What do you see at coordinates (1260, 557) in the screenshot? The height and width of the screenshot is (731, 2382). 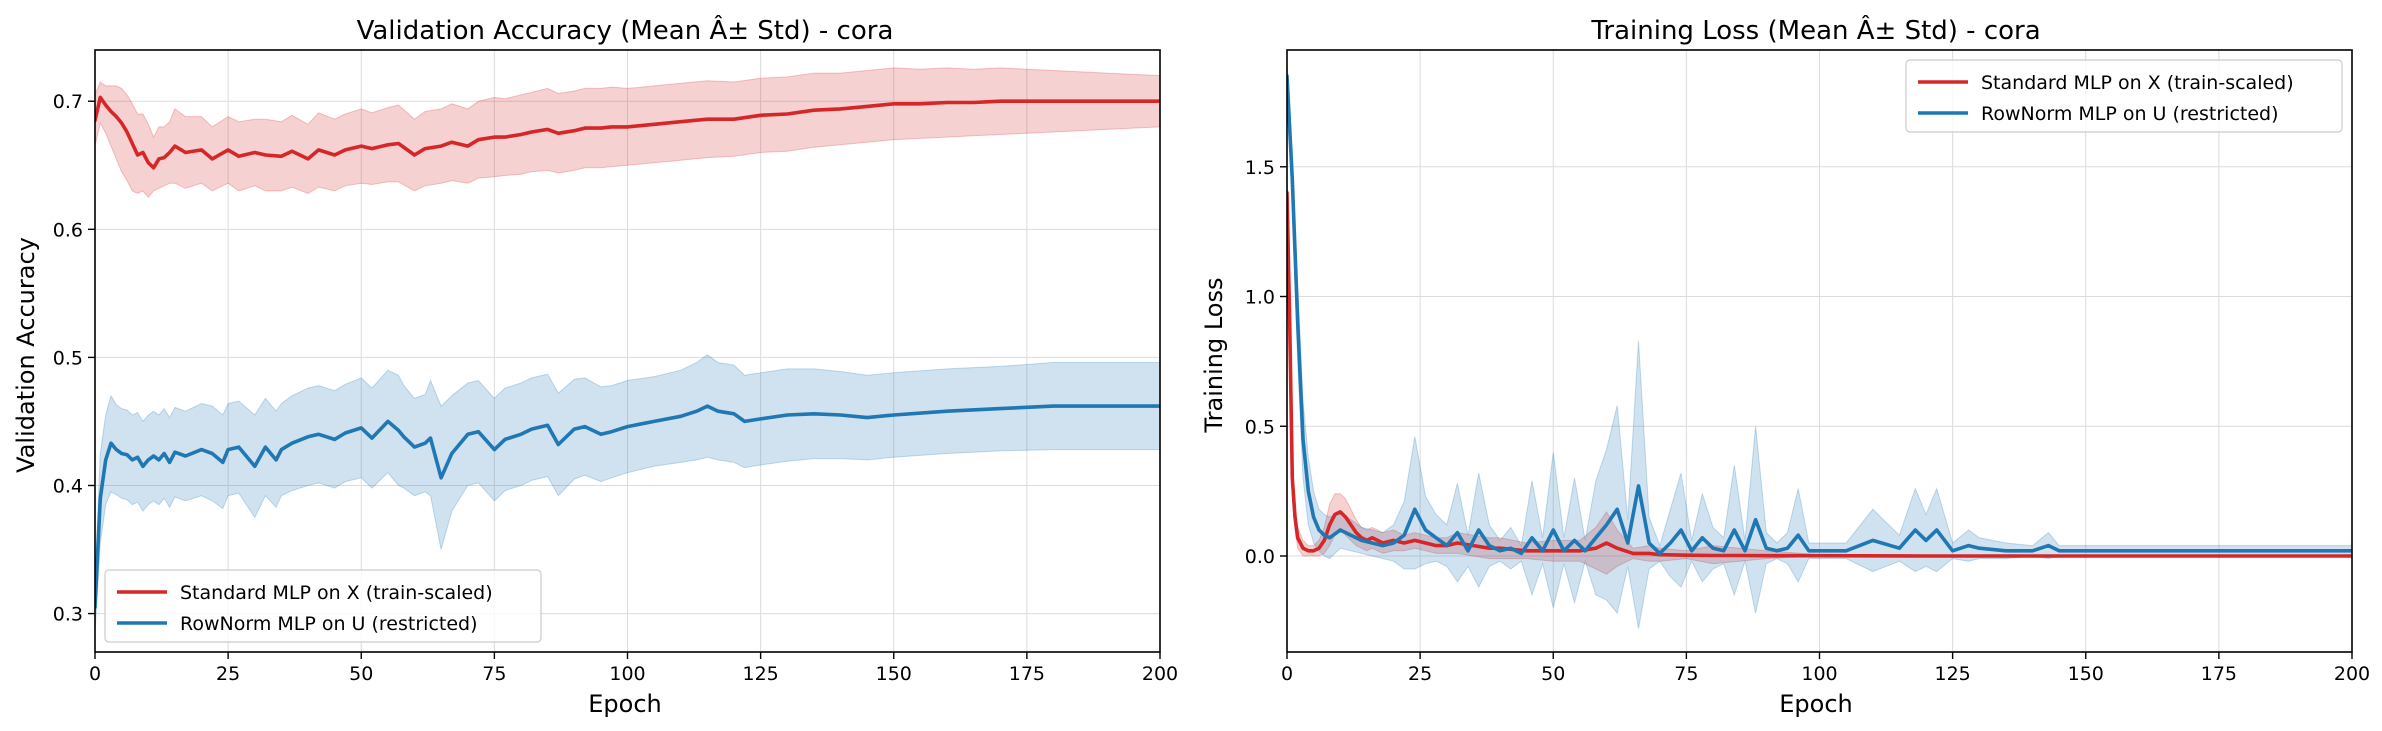 I see `y-tick-label: 0.0` at bounding box center [1260, 557].